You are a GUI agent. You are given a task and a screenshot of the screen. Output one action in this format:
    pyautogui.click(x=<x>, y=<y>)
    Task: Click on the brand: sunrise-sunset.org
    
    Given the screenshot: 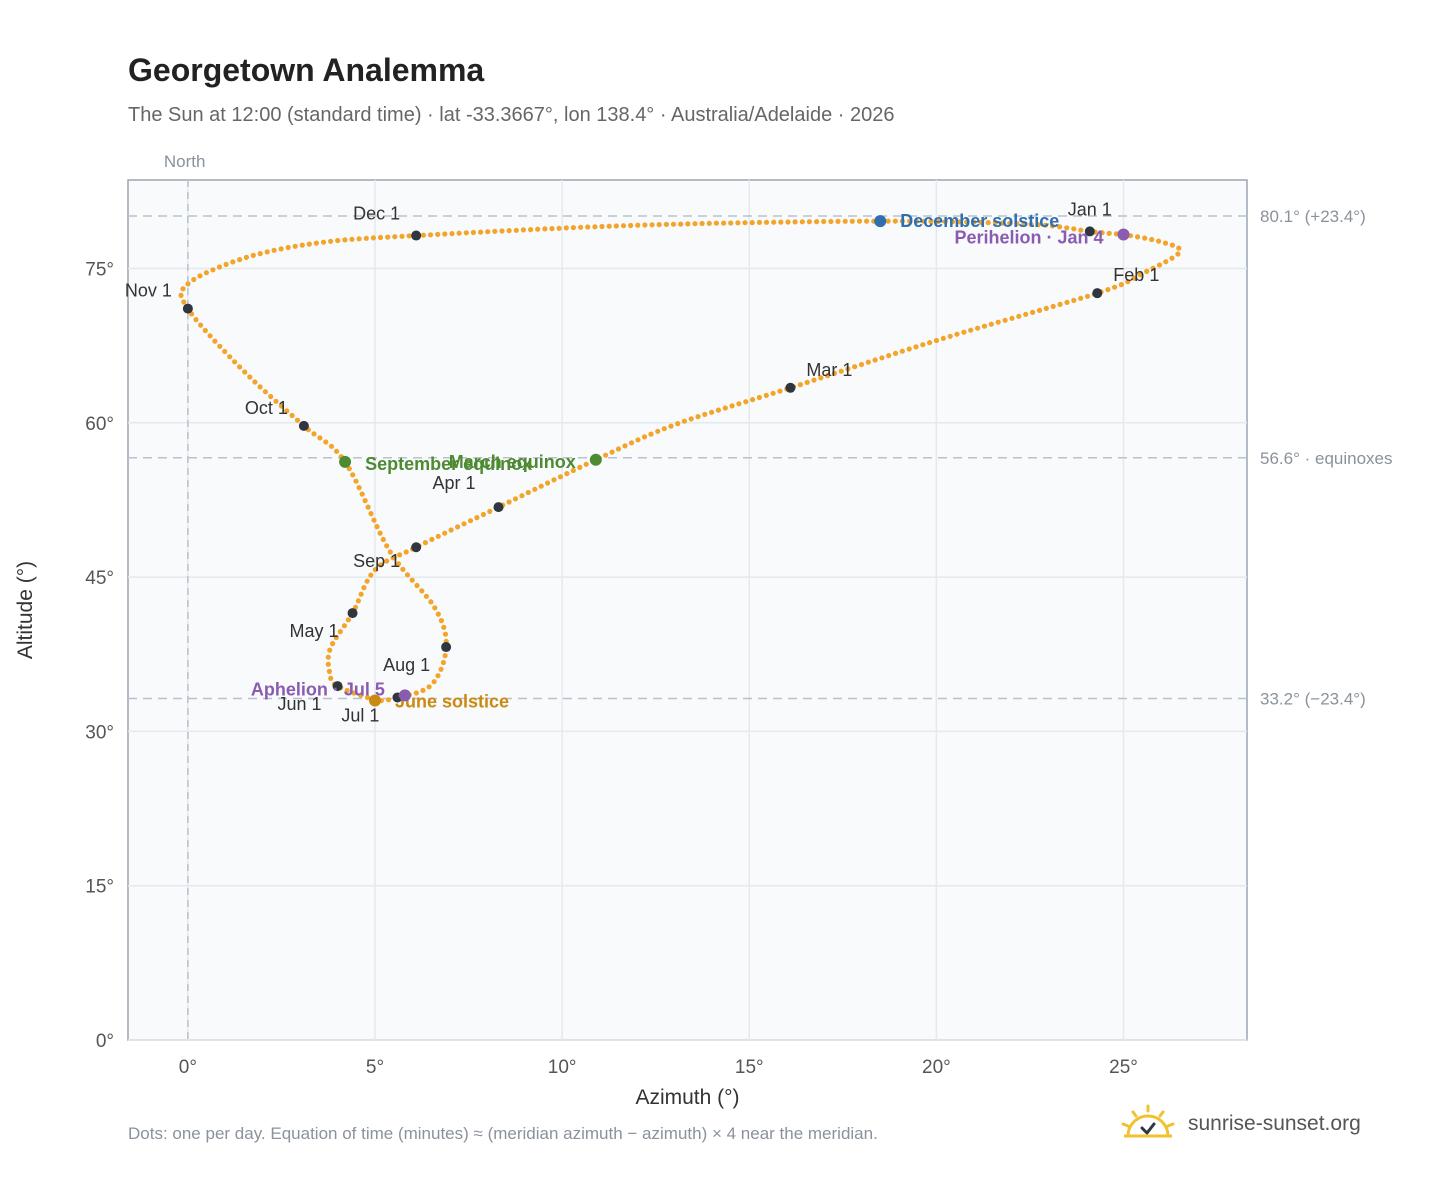 What is the action you would take?
    pyautogui.click(x=1240, y=1124)
    